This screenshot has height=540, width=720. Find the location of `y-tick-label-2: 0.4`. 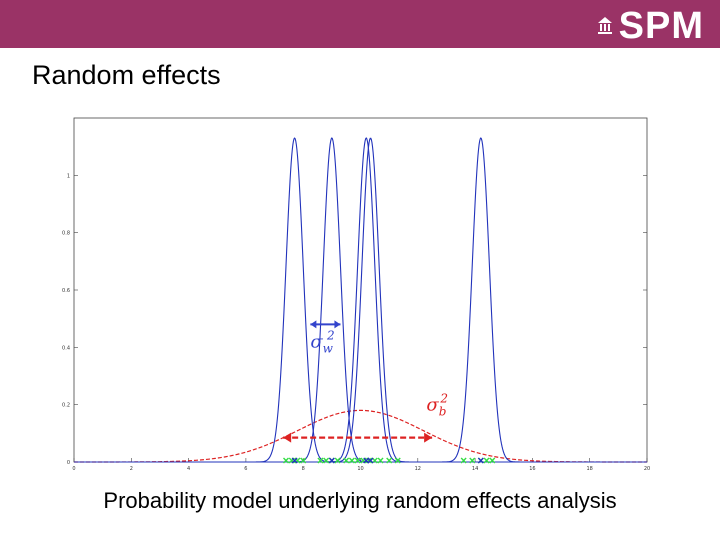

y-tick-label-2: 0.4 is located at coordinates (66, 348).